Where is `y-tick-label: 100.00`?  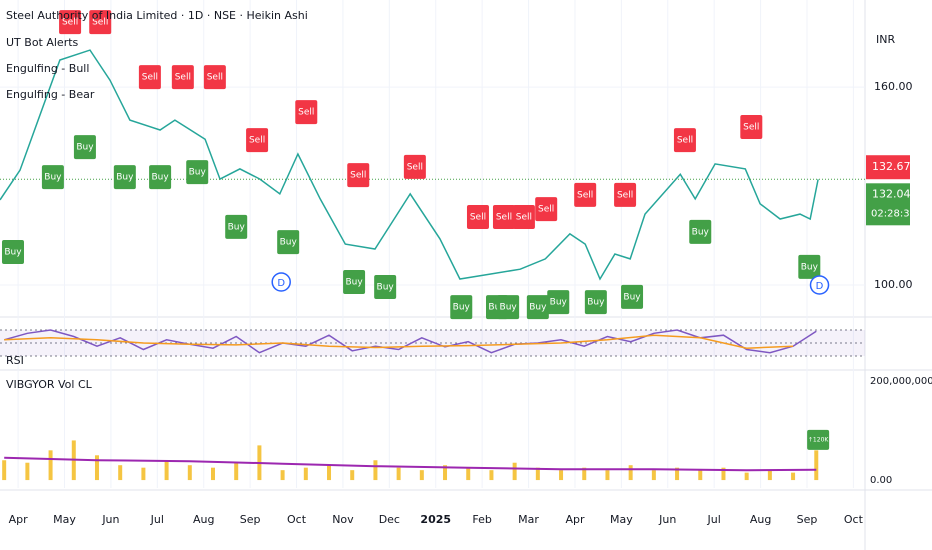 y-tick-label: 100.00 is located at coordinates (893, 284).